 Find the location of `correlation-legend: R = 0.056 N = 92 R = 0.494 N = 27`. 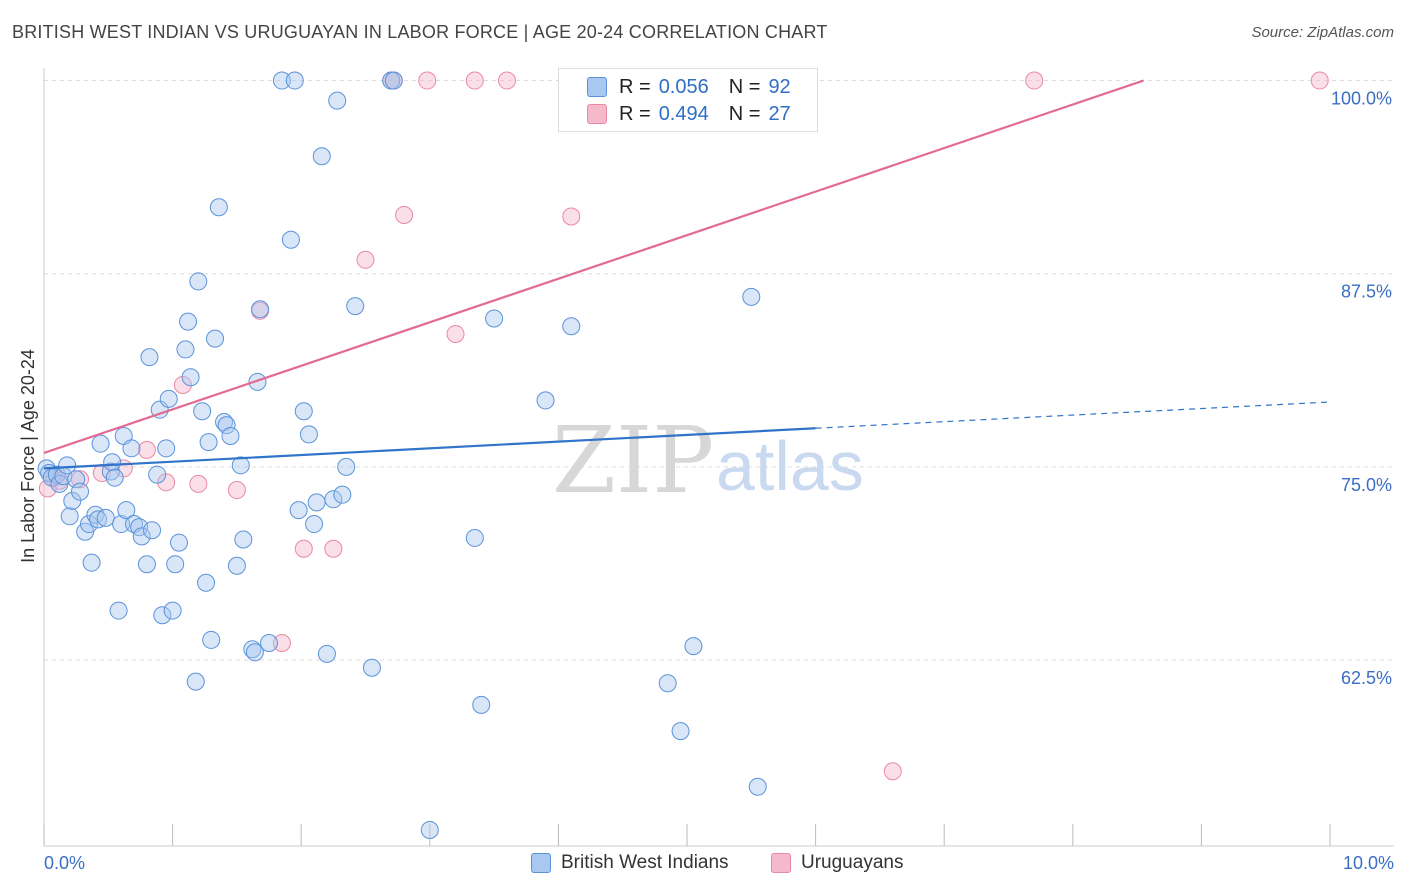

correlation-legend: R = 0.056 N = 92 R = 0.494 N = 27 is located at coordinates (688, 100).